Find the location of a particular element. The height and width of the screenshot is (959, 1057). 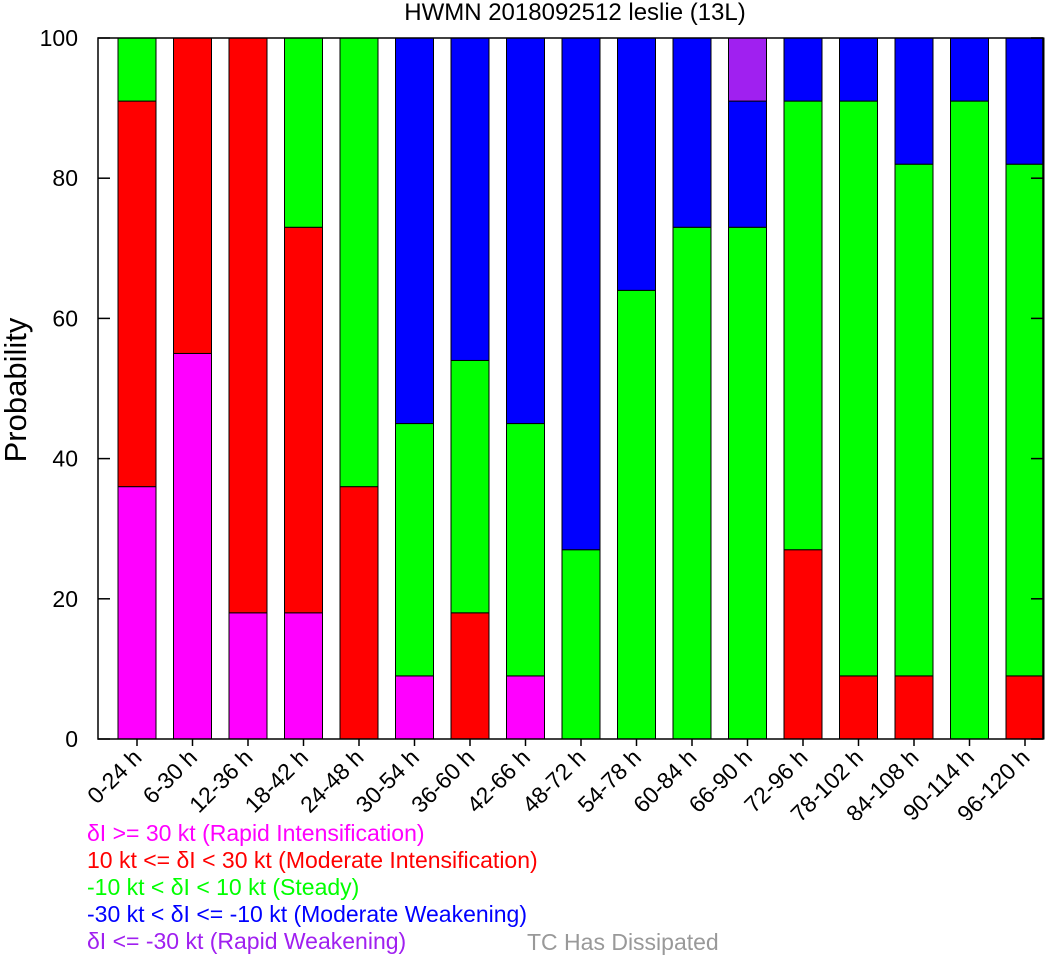

y-tick-label: 80 is located at coordinates (65, 178).